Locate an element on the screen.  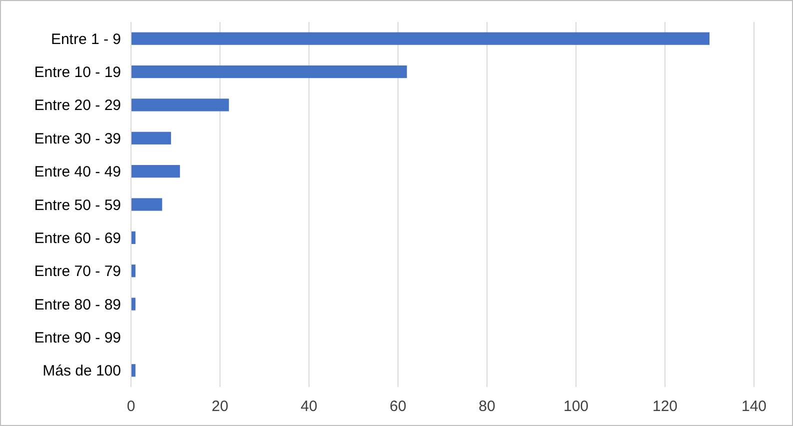
y-tick-label: Entre 50 - 59 is located at coordinates (77, 205).